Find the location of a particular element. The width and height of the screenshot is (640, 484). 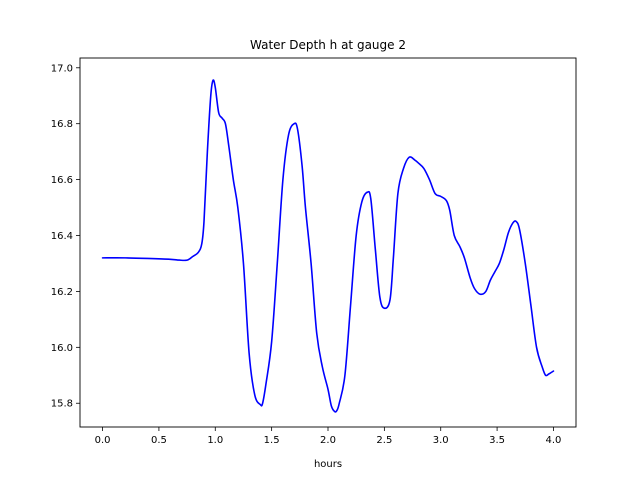

x-tick-label: 0.5 is located at coordinates (159, 440).